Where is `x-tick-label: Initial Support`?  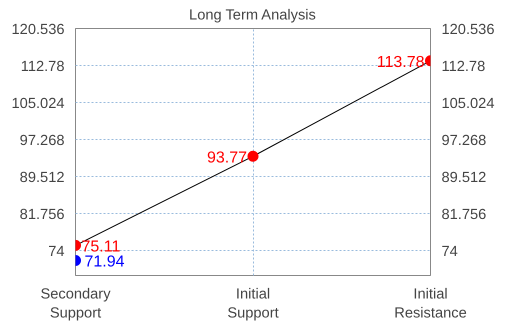 x-tick-label: Initial Support is located at coordinates (253, 304).